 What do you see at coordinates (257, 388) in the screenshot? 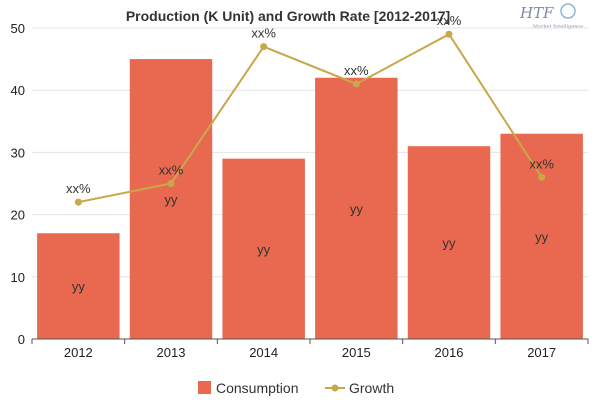
I see `legend-label-consumption: Consumption` at bounding box center [257, 388].